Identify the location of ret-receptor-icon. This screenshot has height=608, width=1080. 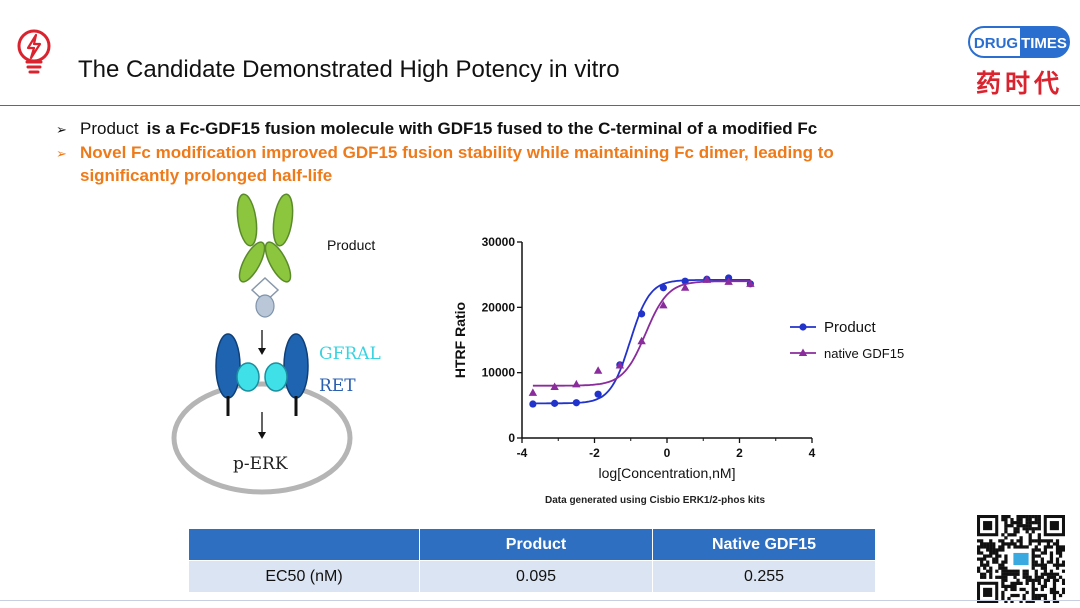
(262, 374).